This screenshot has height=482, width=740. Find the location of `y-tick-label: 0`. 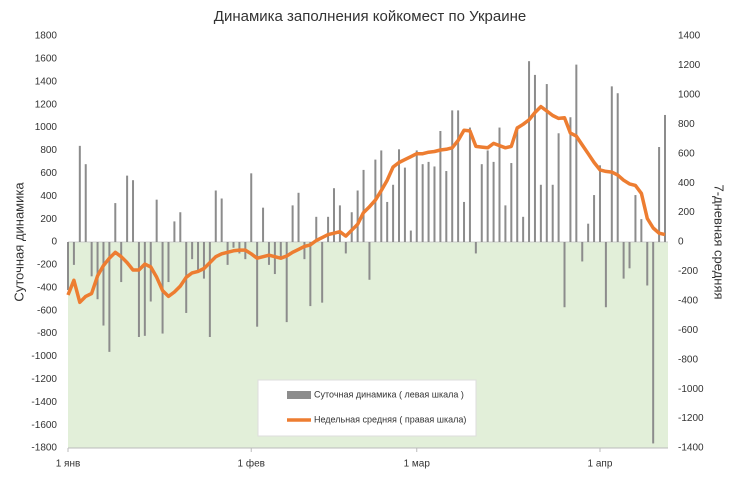

y-tick-label: 0 is located at coordinates (54, 242).